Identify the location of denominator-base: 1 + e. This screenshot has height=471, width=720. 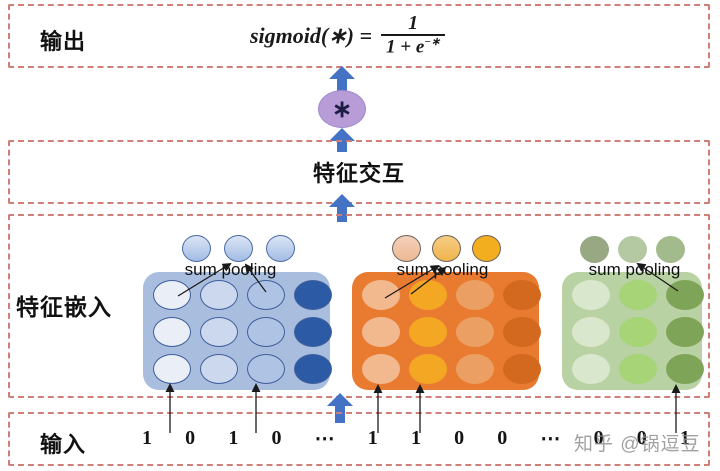
(405, 47).